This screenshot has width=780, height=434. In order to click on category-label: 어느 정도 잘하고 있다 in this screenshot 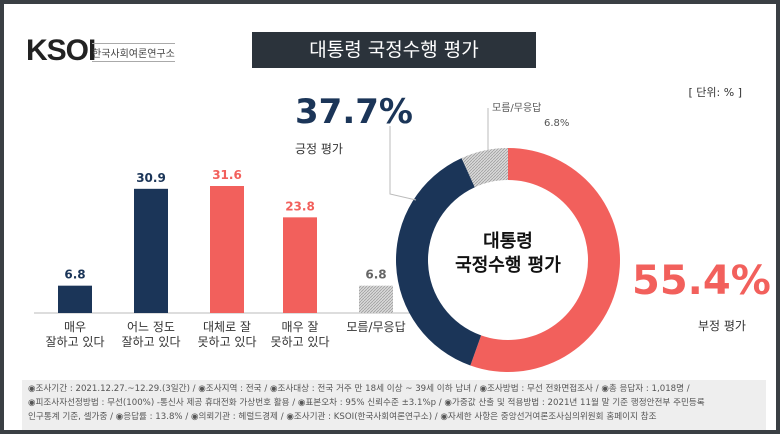, I will do `click(151, 335)`.